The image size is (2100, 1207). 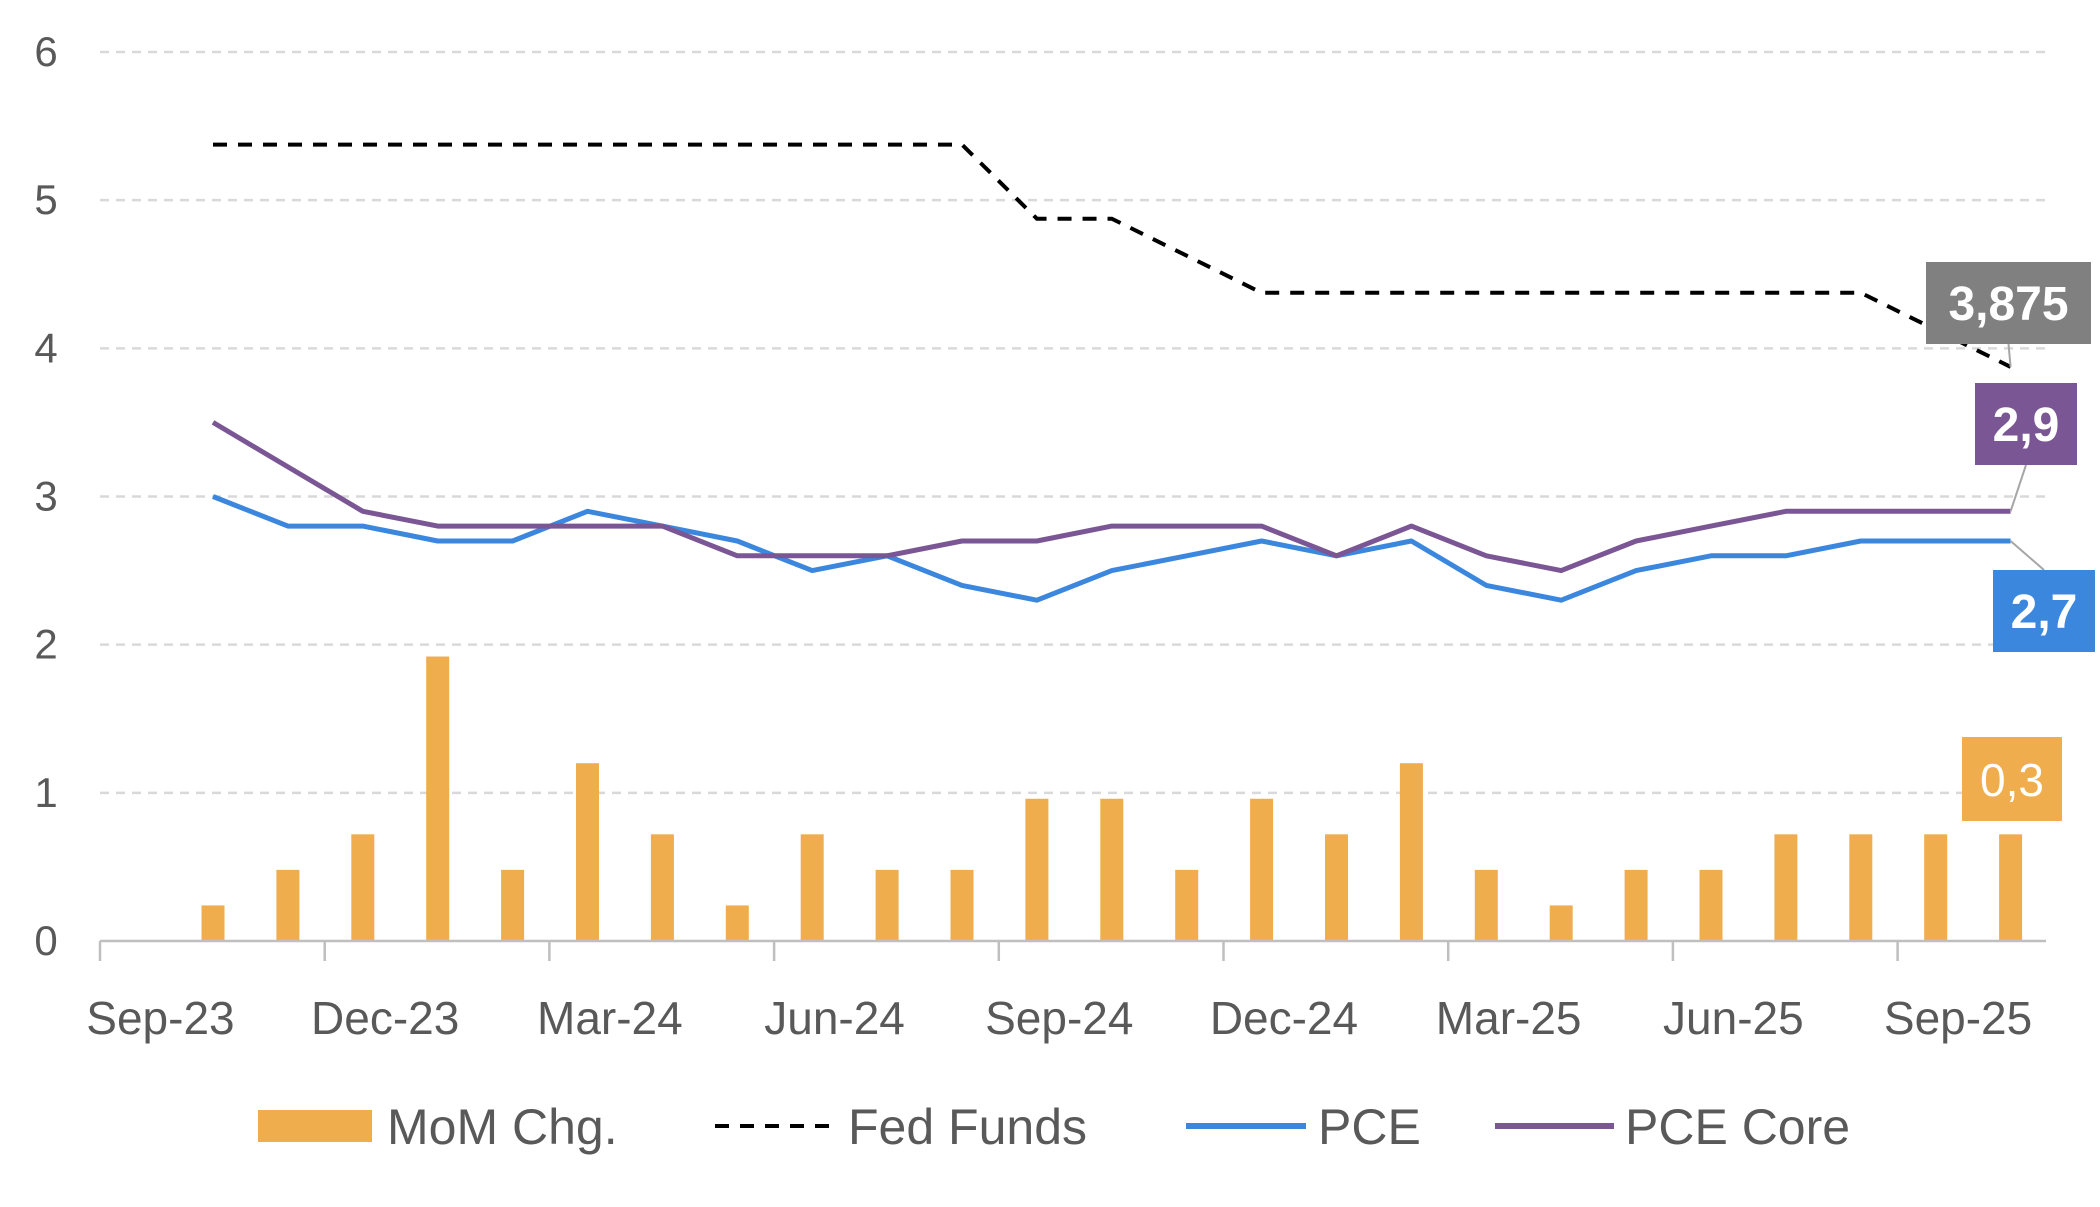 I want to click on x-tick-label: Sep-25, so click(x=1958, y=1018).